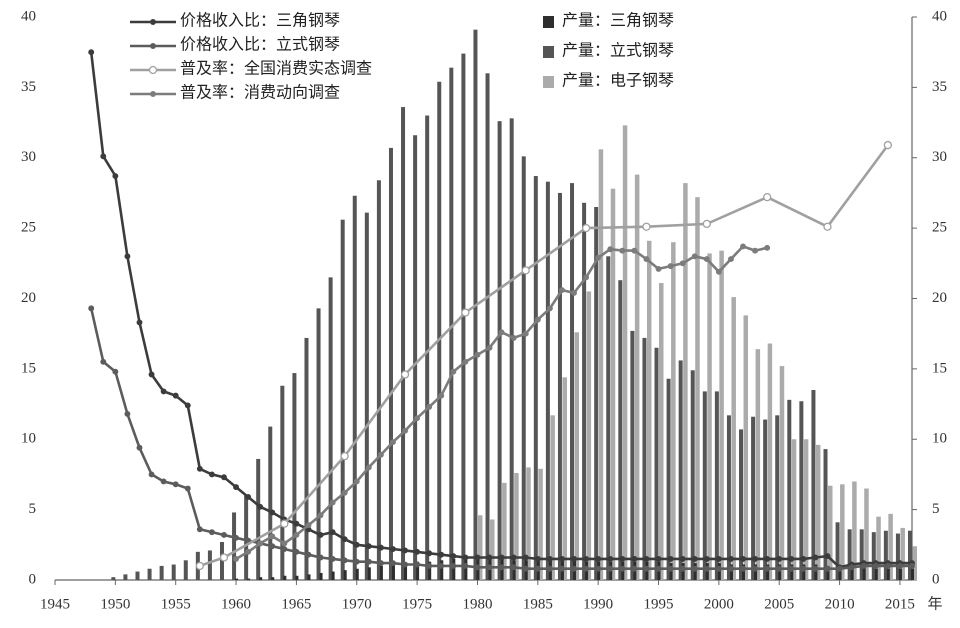 The height and width of the screenshot is (628, 960). I want to click on legend-label: 普及率：消费动向调查, so click(260, 93).